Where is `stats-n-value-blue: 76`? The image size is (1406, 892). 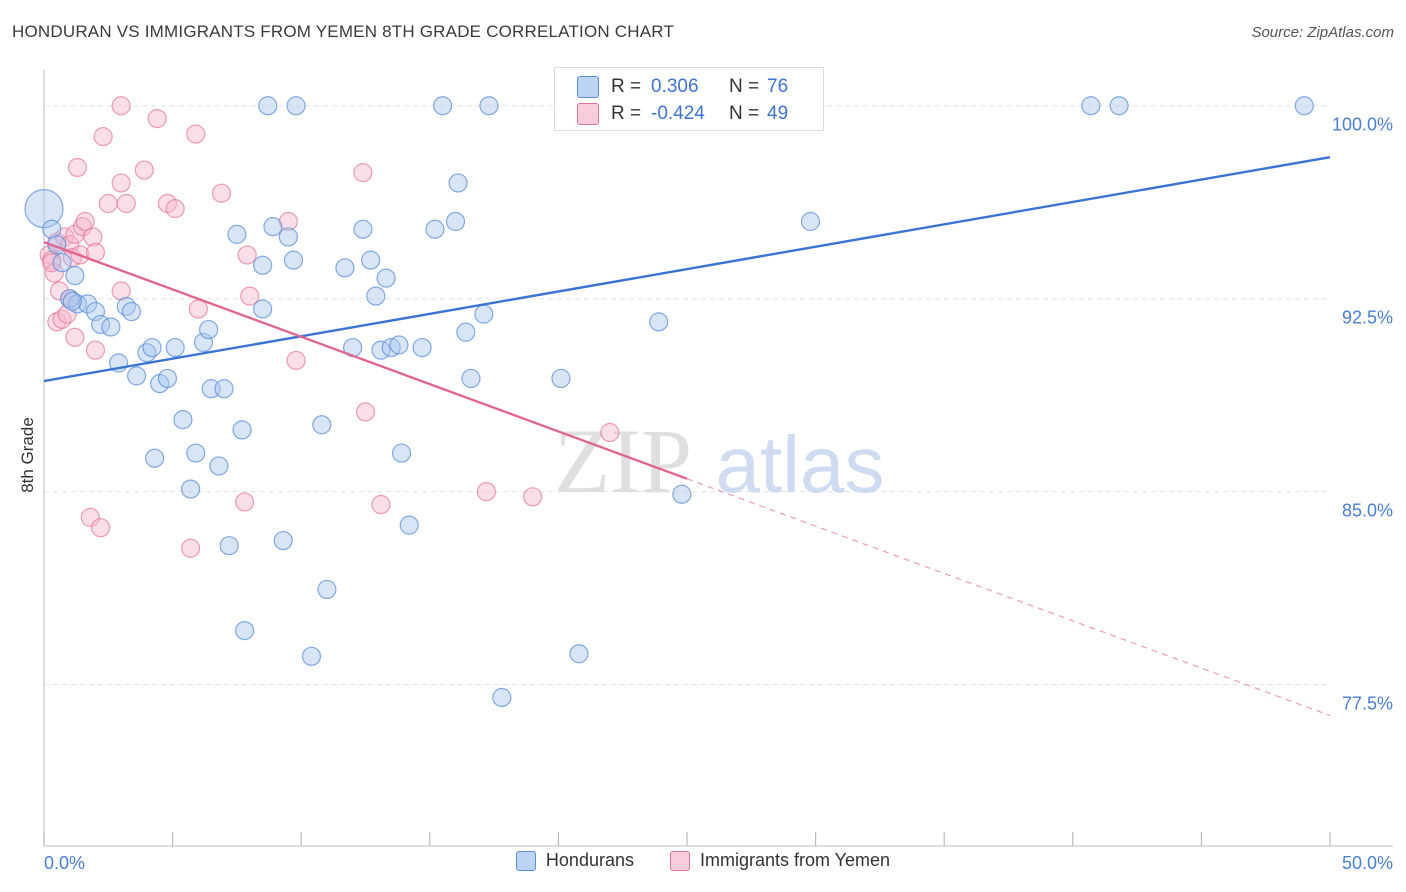 stats-n-value-blue: 76 is located at coordinates (778, 86).